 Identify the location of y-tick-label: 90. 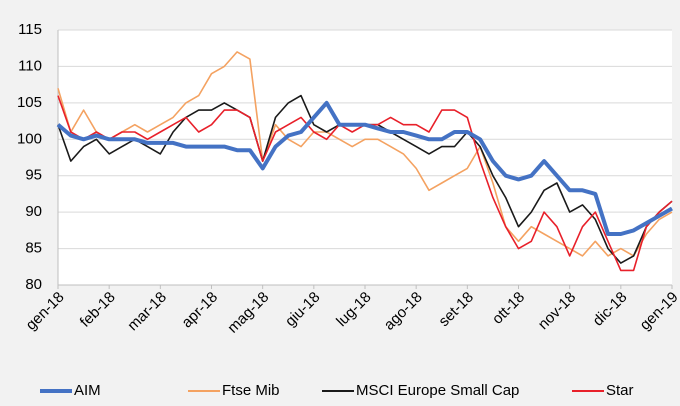
(33, 211).